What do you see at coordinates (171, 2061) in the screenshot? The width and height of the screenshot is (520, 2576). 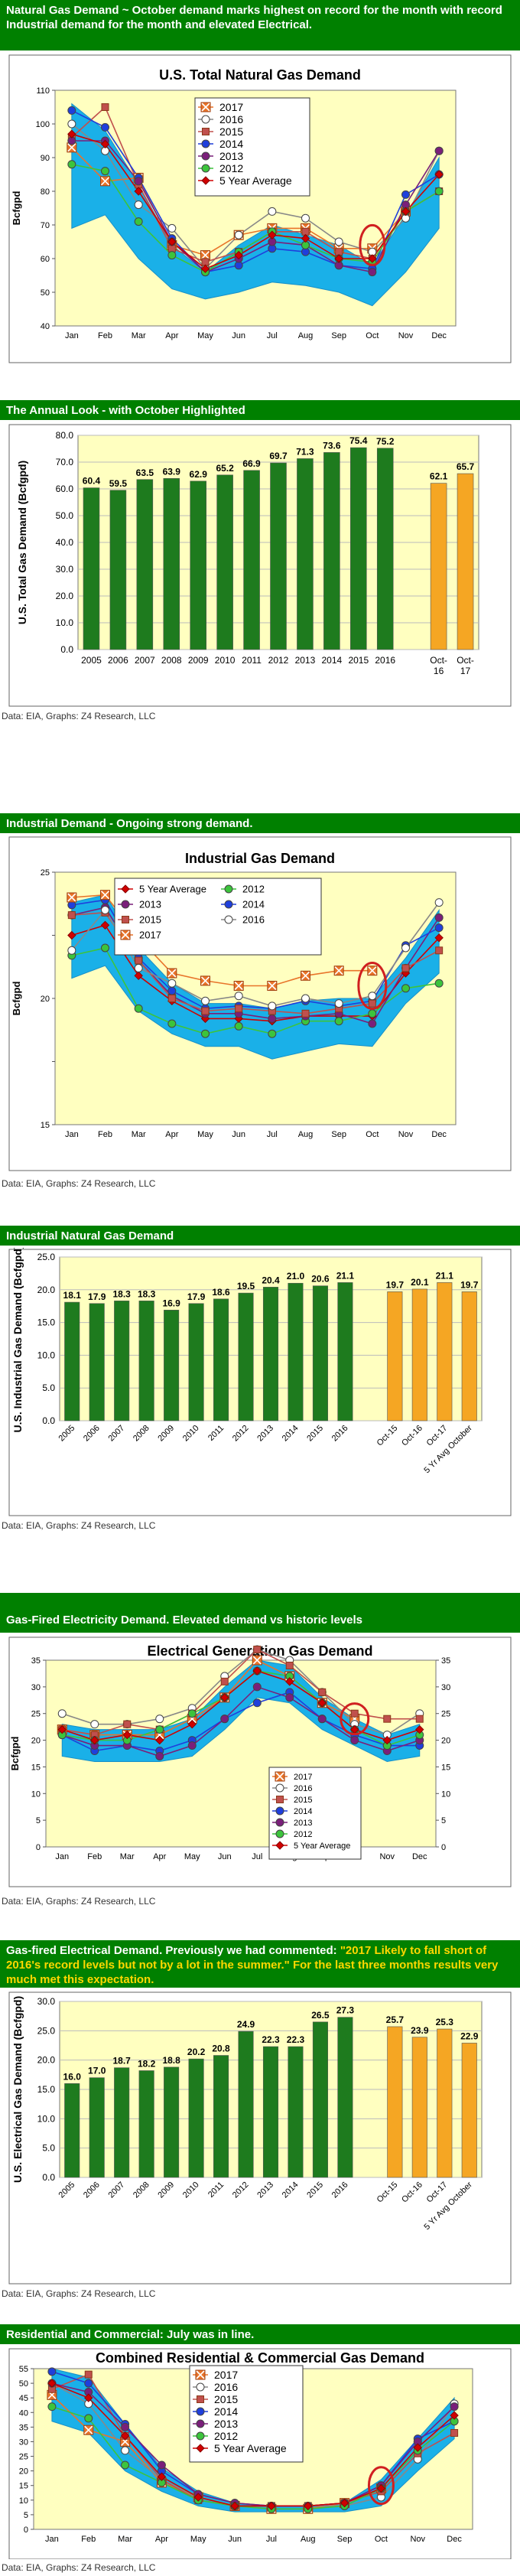 I see `bar-data-label: 18.8` at bounding box center [171, 2061].